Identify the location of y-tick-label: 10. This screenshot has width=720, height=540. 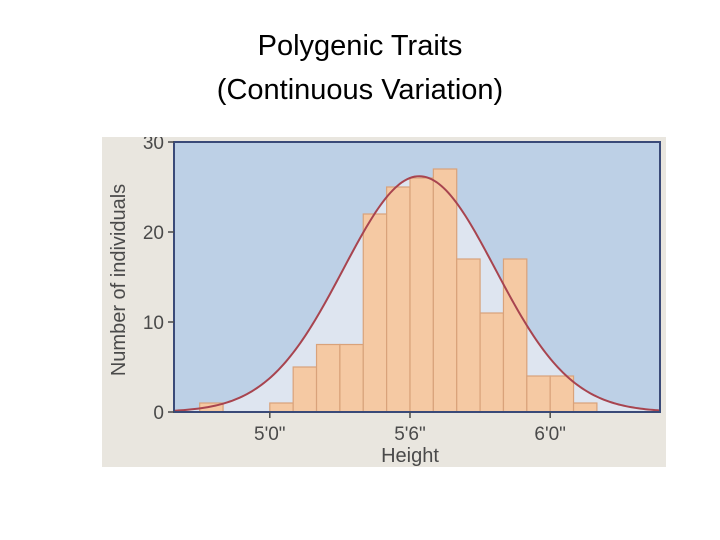
(153, 323).